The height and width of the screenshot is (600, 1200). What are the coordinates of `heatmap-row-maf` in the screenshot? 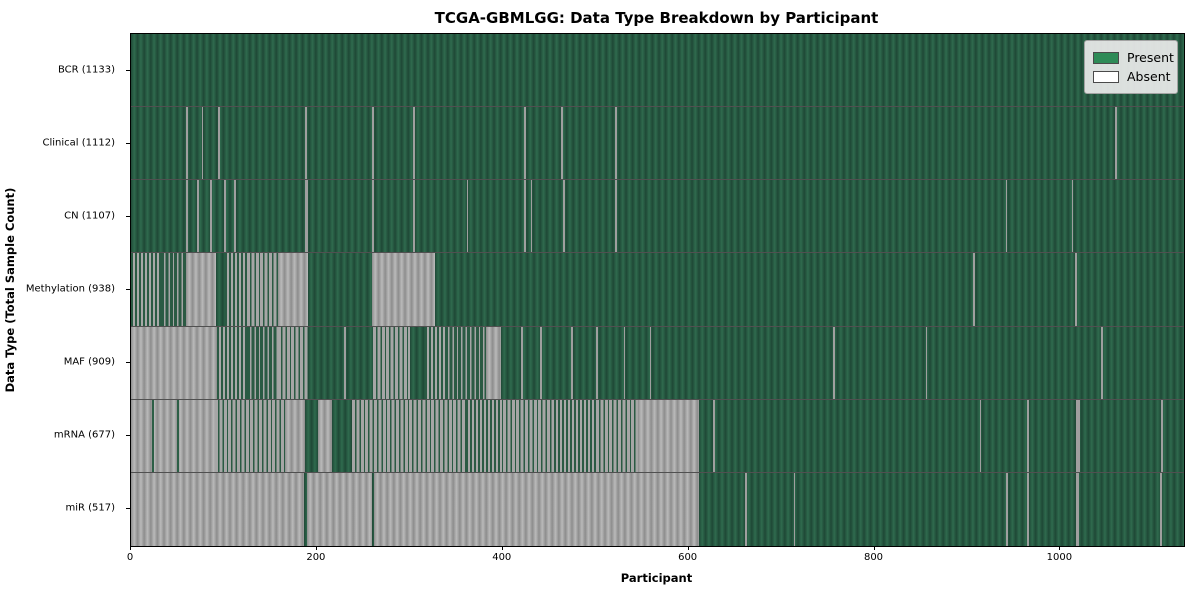 It's located at (657, 363).